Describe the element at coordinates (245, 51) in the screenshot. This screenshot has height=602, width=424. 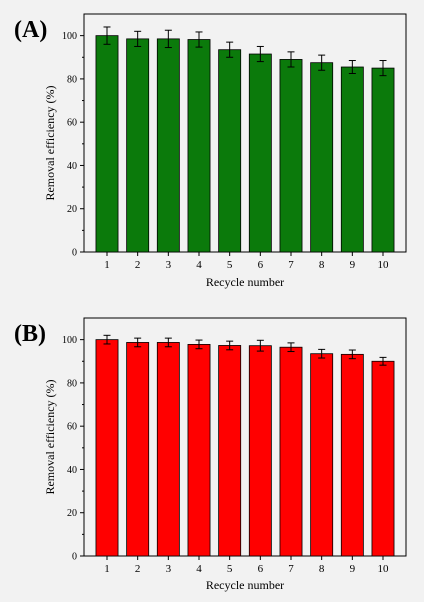
I see `error-bars-a` at that location.